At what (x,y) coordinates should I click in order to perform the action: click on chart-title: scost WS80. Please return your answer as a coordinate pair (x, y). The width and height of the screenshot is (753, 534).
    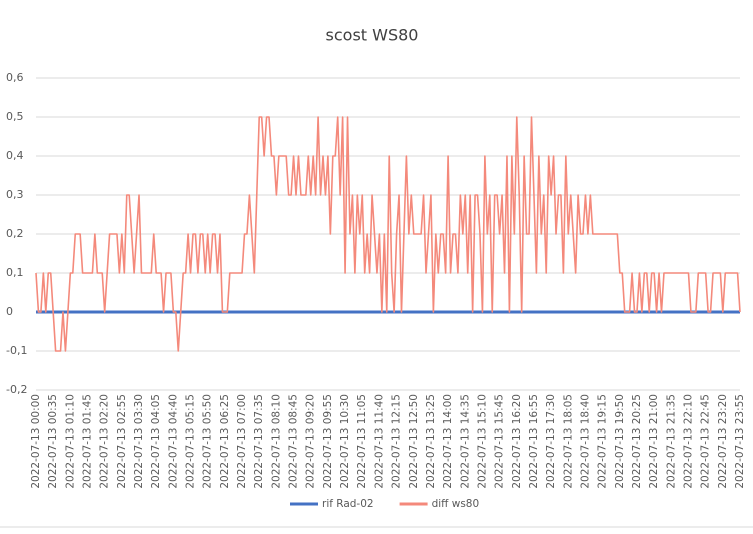
    Looking at the image, I should click on (372, 35).